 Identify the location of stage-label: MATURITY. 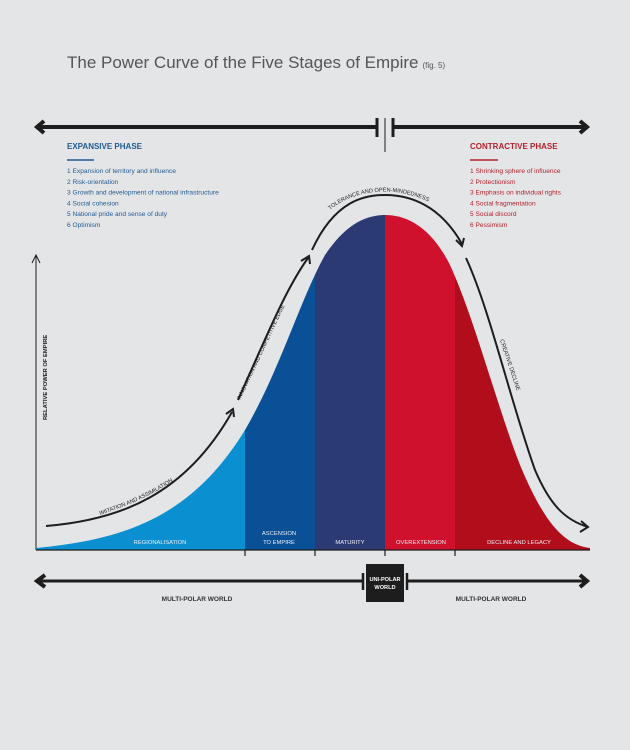
(349, 543).